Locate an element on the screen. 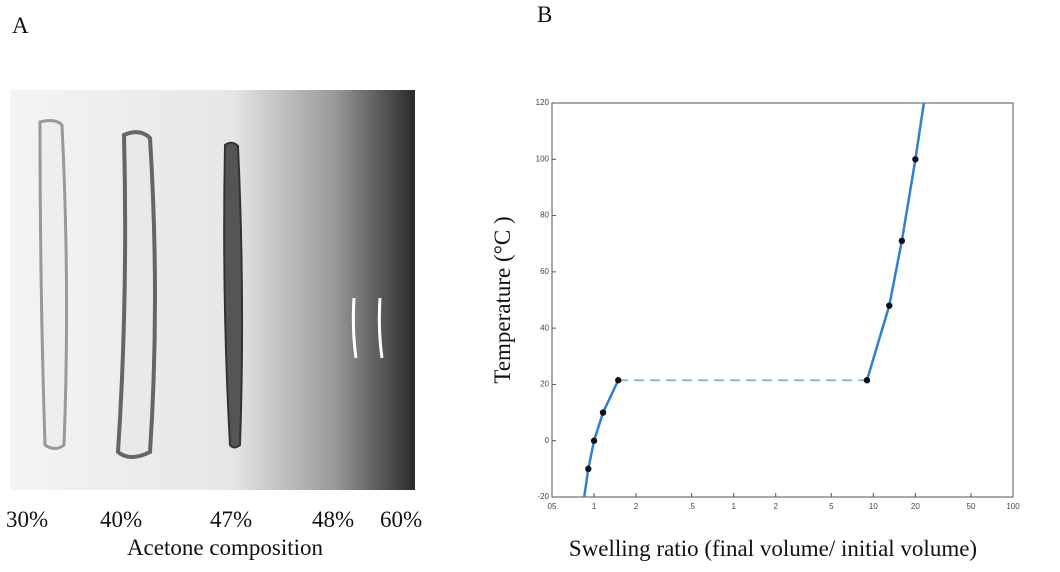 The width and height of the screenshot is (1060, 572). percent-label: 47% is located at coordinates (231, 519).